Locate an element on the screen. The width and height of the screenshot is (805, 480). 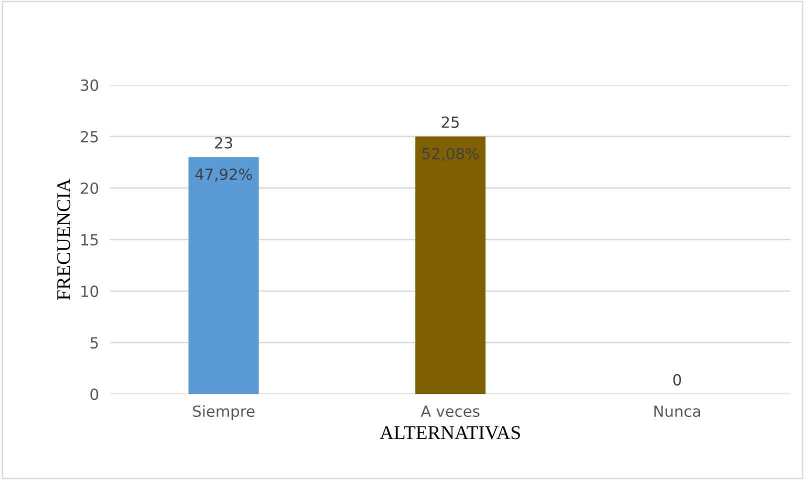
data-label: 0 is located at coordinates (677, 380).